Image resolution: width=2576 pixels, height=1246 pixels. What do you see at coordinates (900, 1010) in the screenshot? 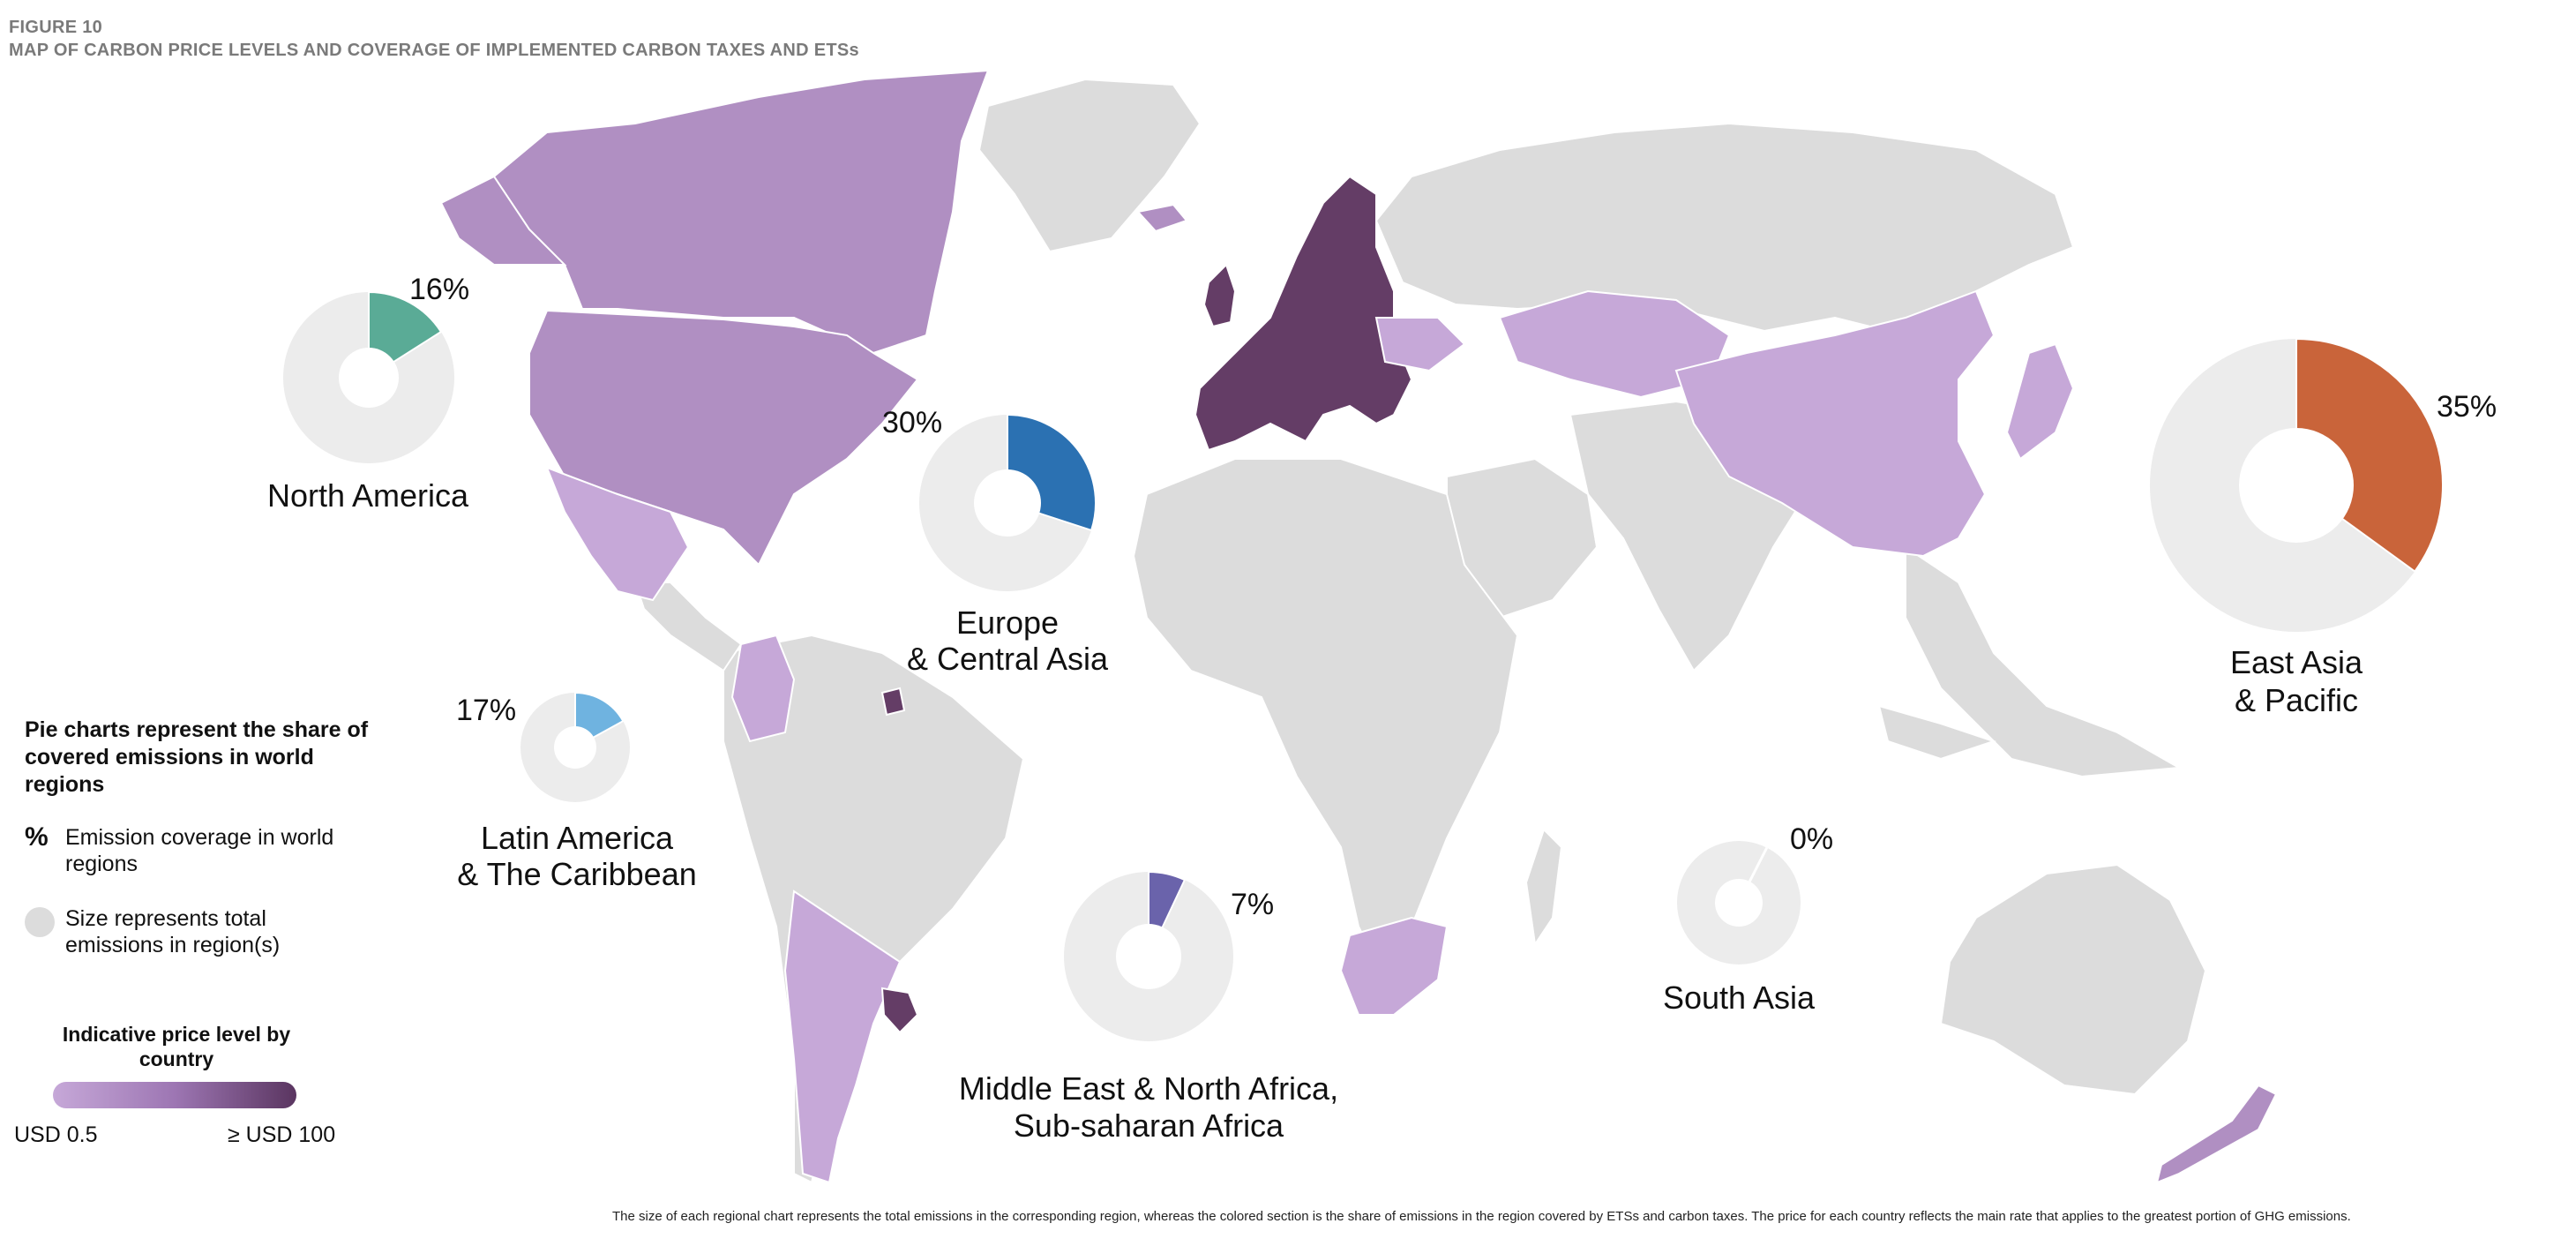
I see `uruguay` at bounding box center [900, 1010].